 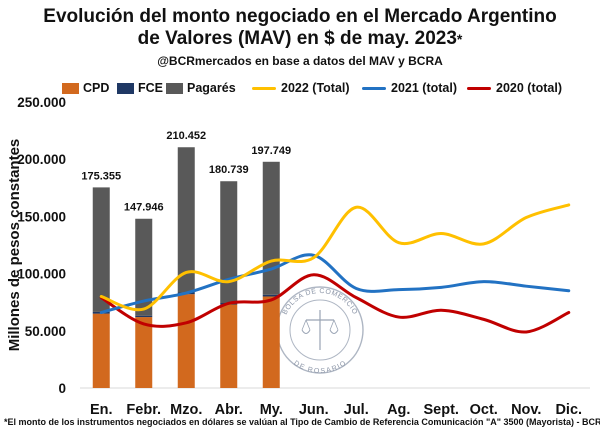 I want to click on x-tick-label: Sept., so click(x=441, y=410).